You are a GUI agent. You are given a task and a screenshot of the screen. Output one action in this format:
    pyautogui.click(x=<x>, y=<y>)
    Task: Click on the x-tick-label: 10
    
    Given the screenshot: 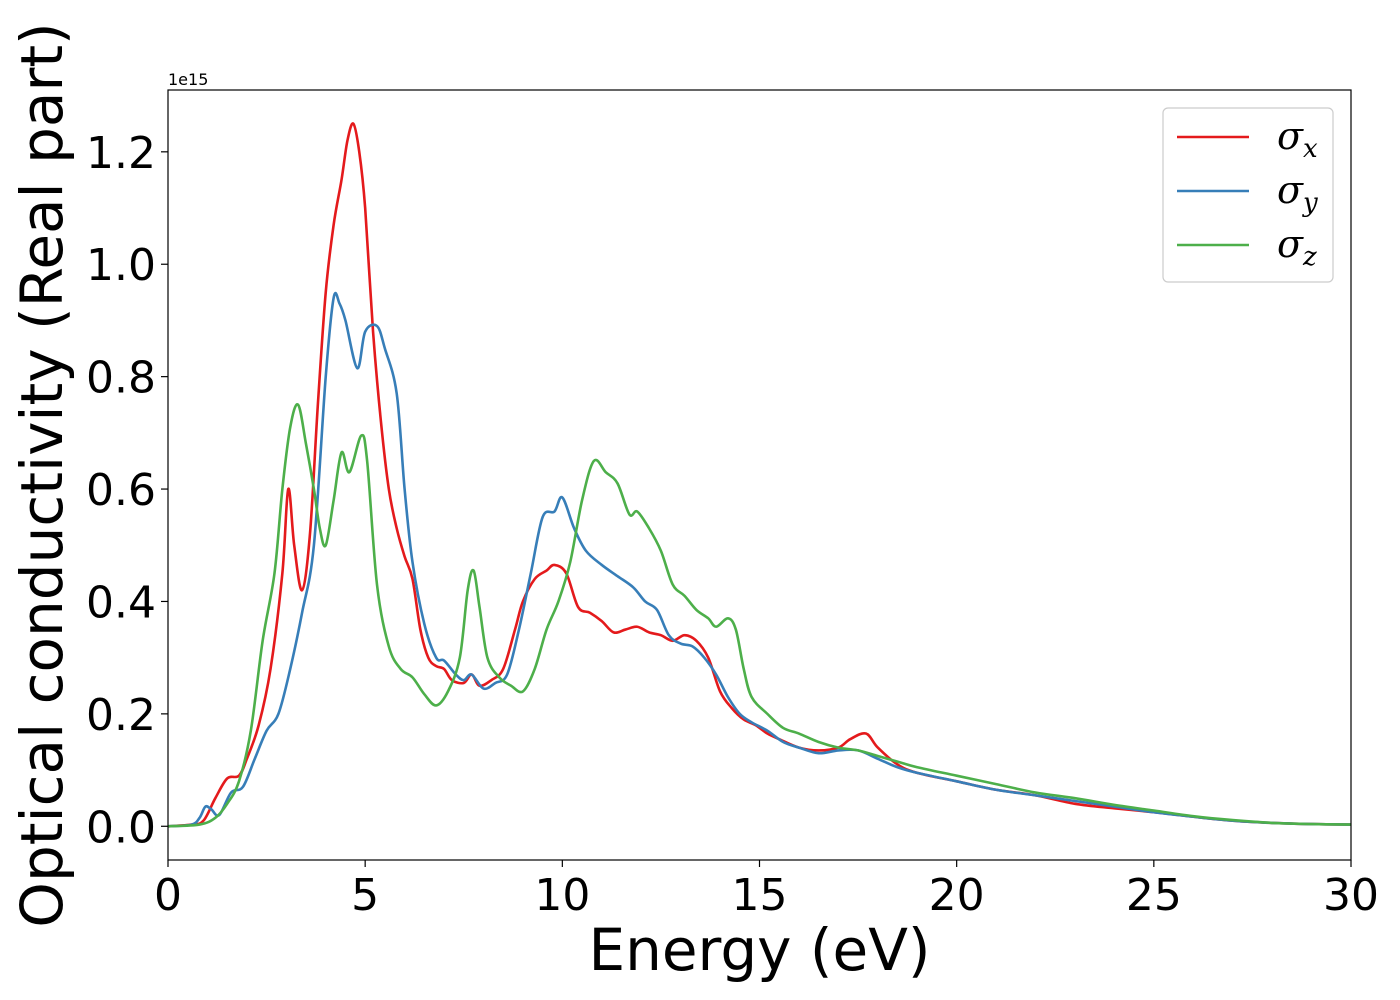 What is the action you would take?
    pyautogui.click(x=562, y=895)
    